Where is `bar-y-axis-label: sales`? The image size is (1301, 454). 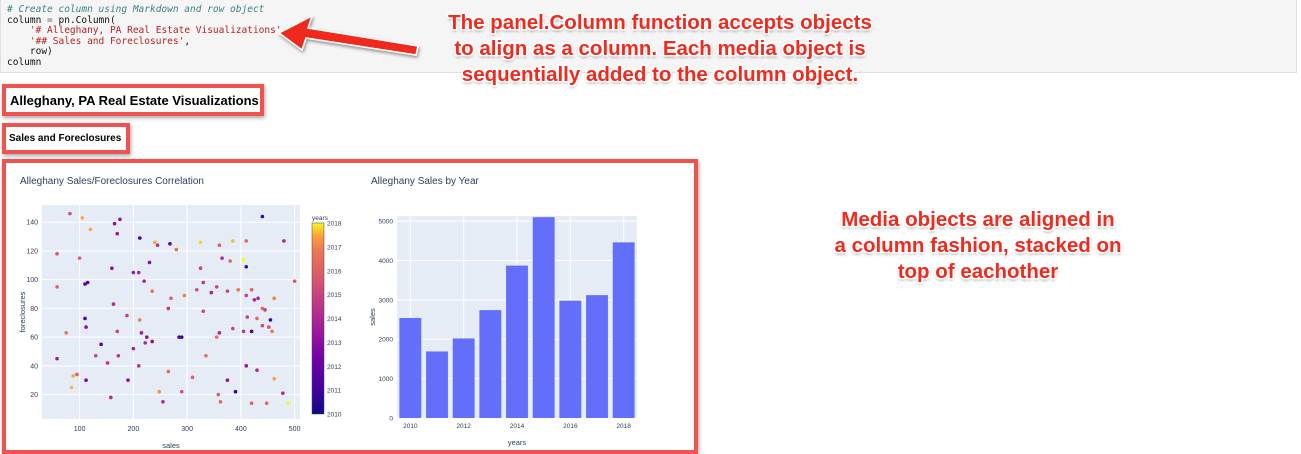
bar-y-axis-label: sales is located at coordinates (372, 317).